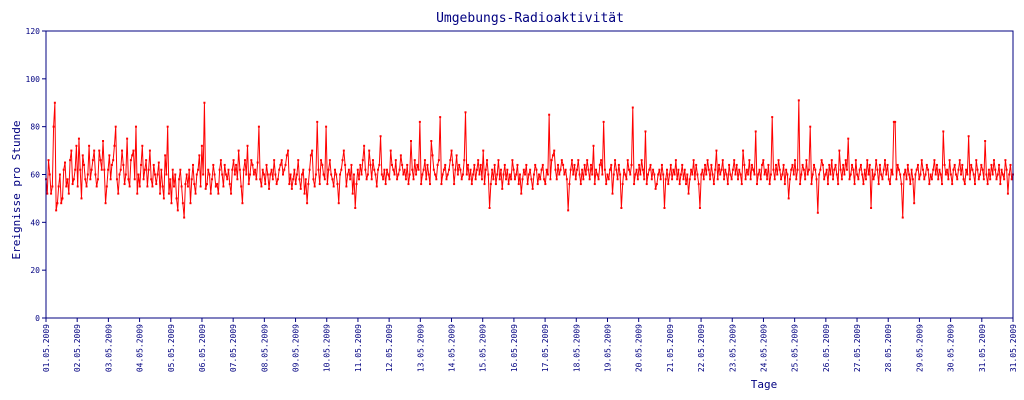 This screenshot has height=400, width=1024. What do you see at coordinates (46, 348) in the screenshot?
I see `x-tick-label: 01.05.2009` at bounding box center [46, 348].